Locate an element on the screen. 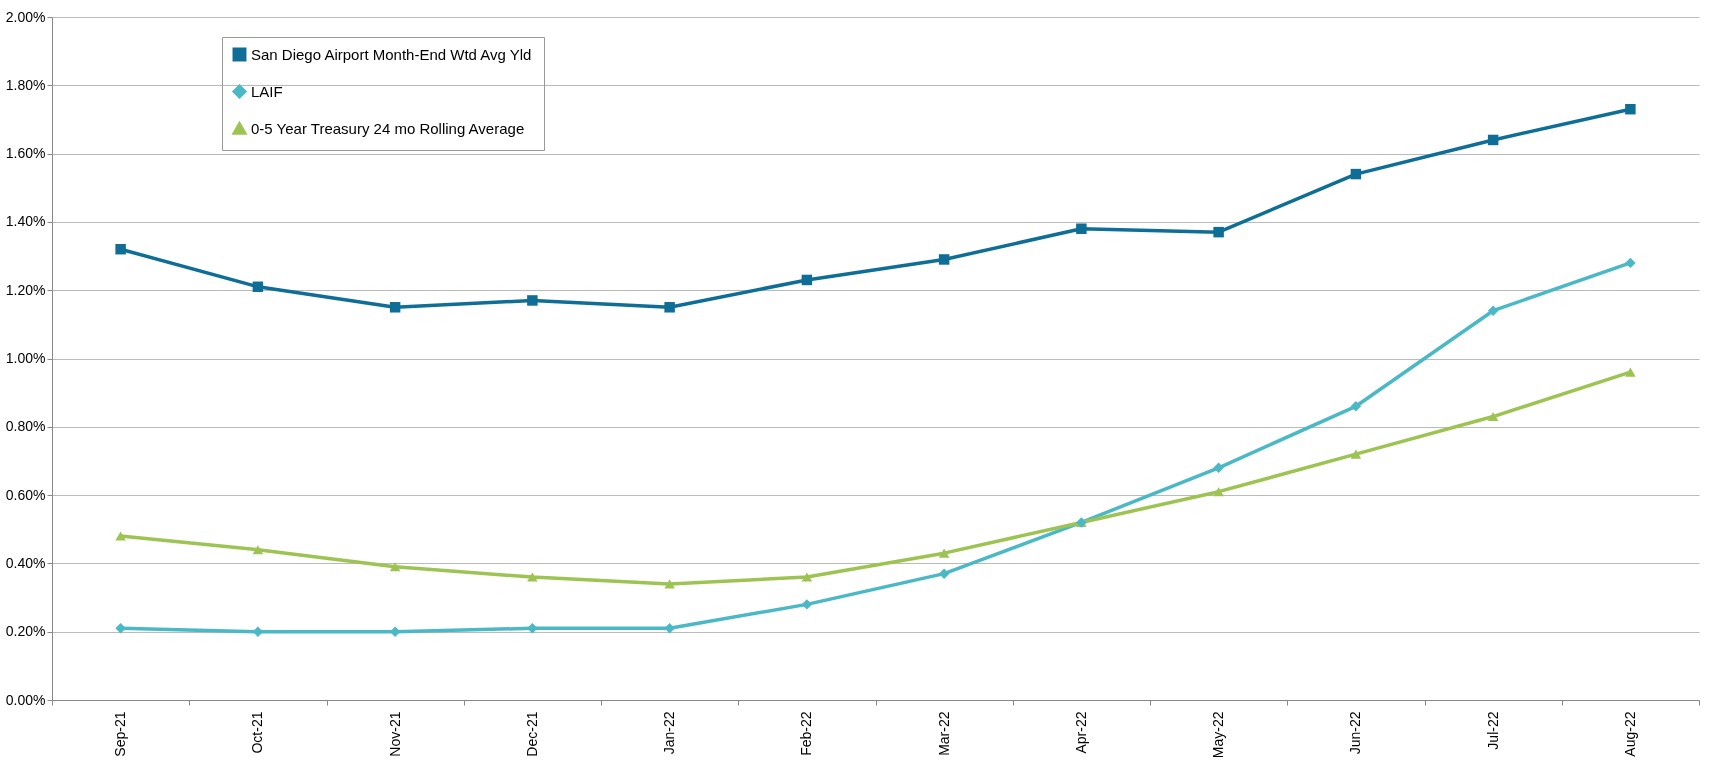 The width and height of the screenshot is (1725, 763). y-tick-label: 1.20% is located at coordinates (25, 289).